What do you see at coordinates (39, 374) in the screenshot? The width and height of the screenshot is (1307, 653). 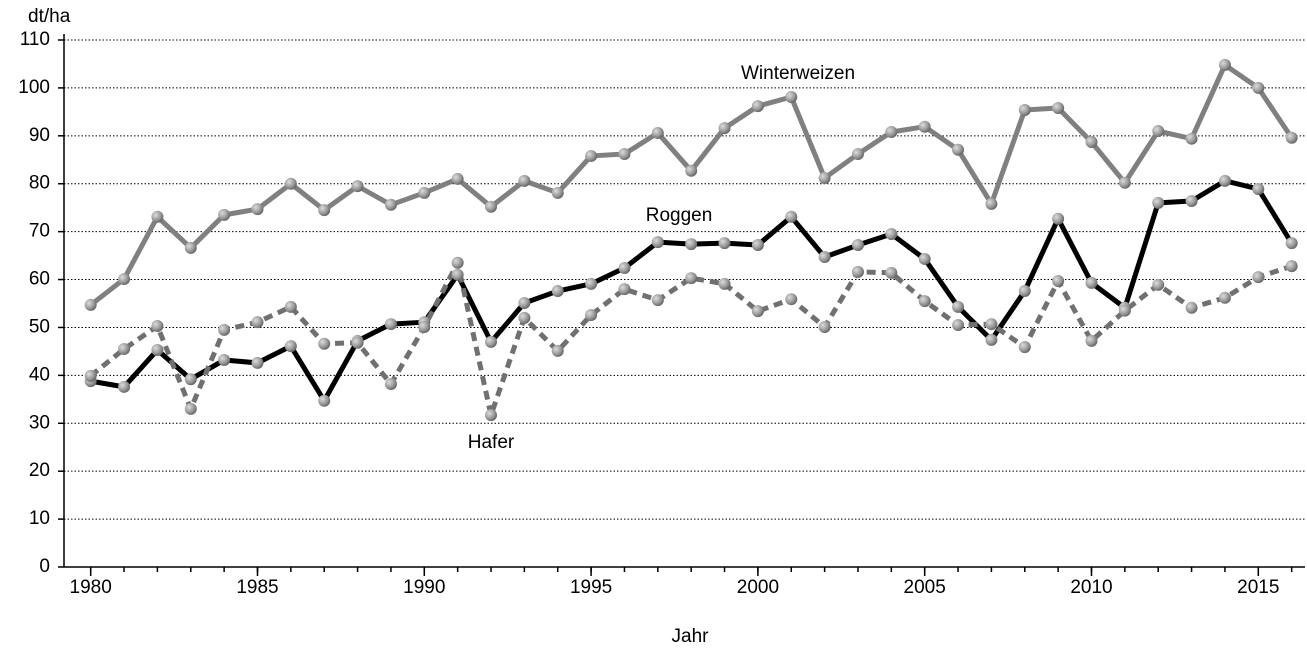 I see `y-tick-label: 40` at bounding box center [39, 374].